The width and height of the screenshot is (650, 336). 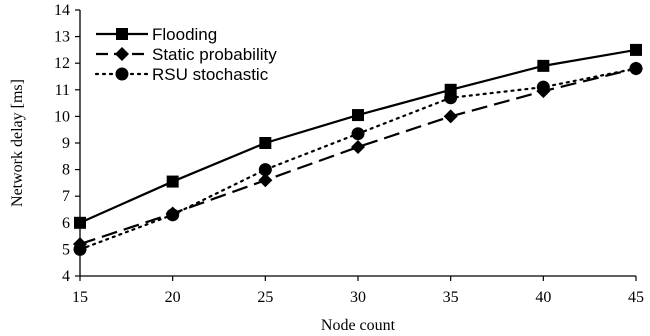 What do you see at coordinates (358, 325) in the screenshot?
I see `x-axis-label: Node count` at bounding box center [358, 325].